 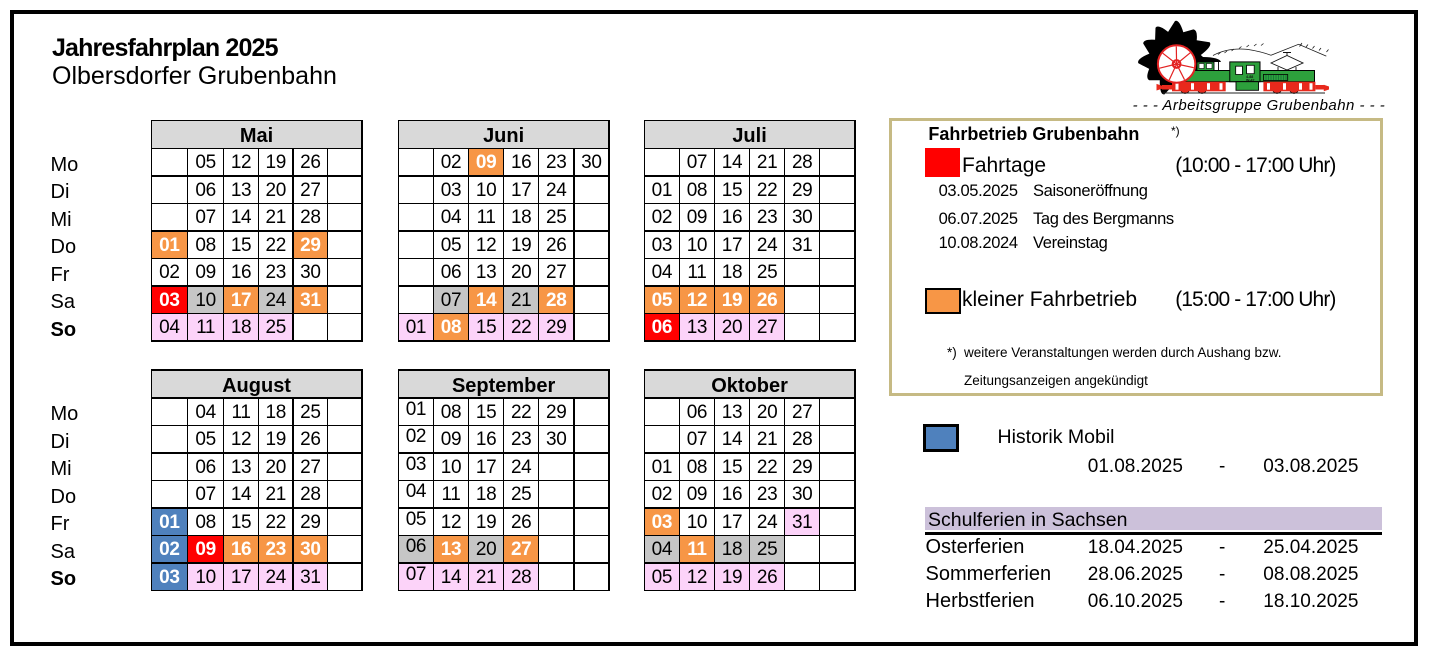 What do you see at coordinates (1249, 77) in the screenshot?
I see `svg-text: 4-88` at bounding box center [1249, 77].